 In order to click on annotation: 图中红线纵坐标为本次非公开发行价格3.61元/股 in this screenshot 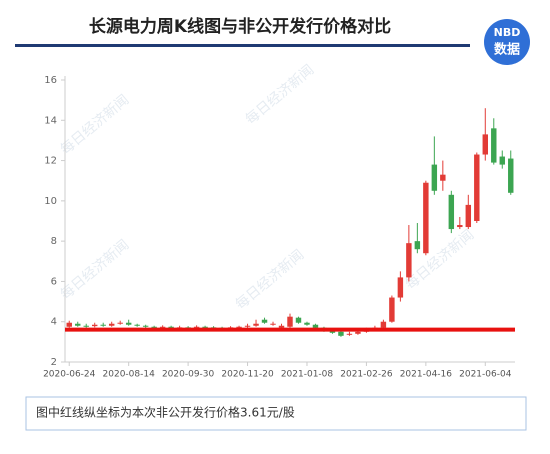, I will do `click(165, 412)`.